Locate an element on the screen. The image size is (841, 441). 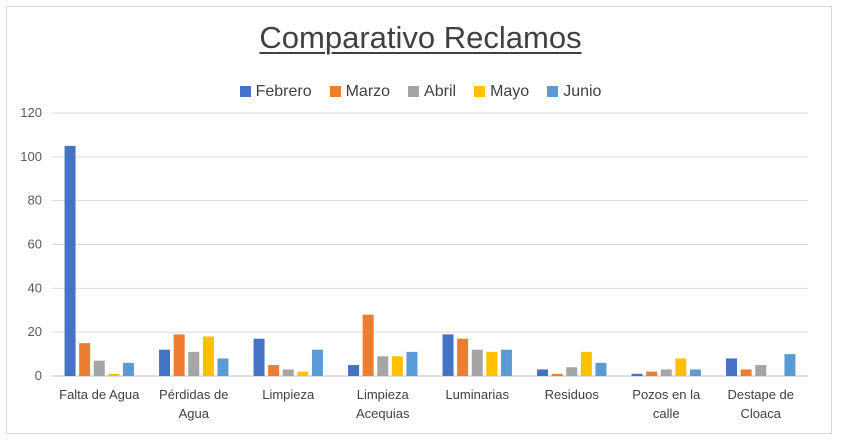
legend-item: Mayo is located at coordinates (501, 92).